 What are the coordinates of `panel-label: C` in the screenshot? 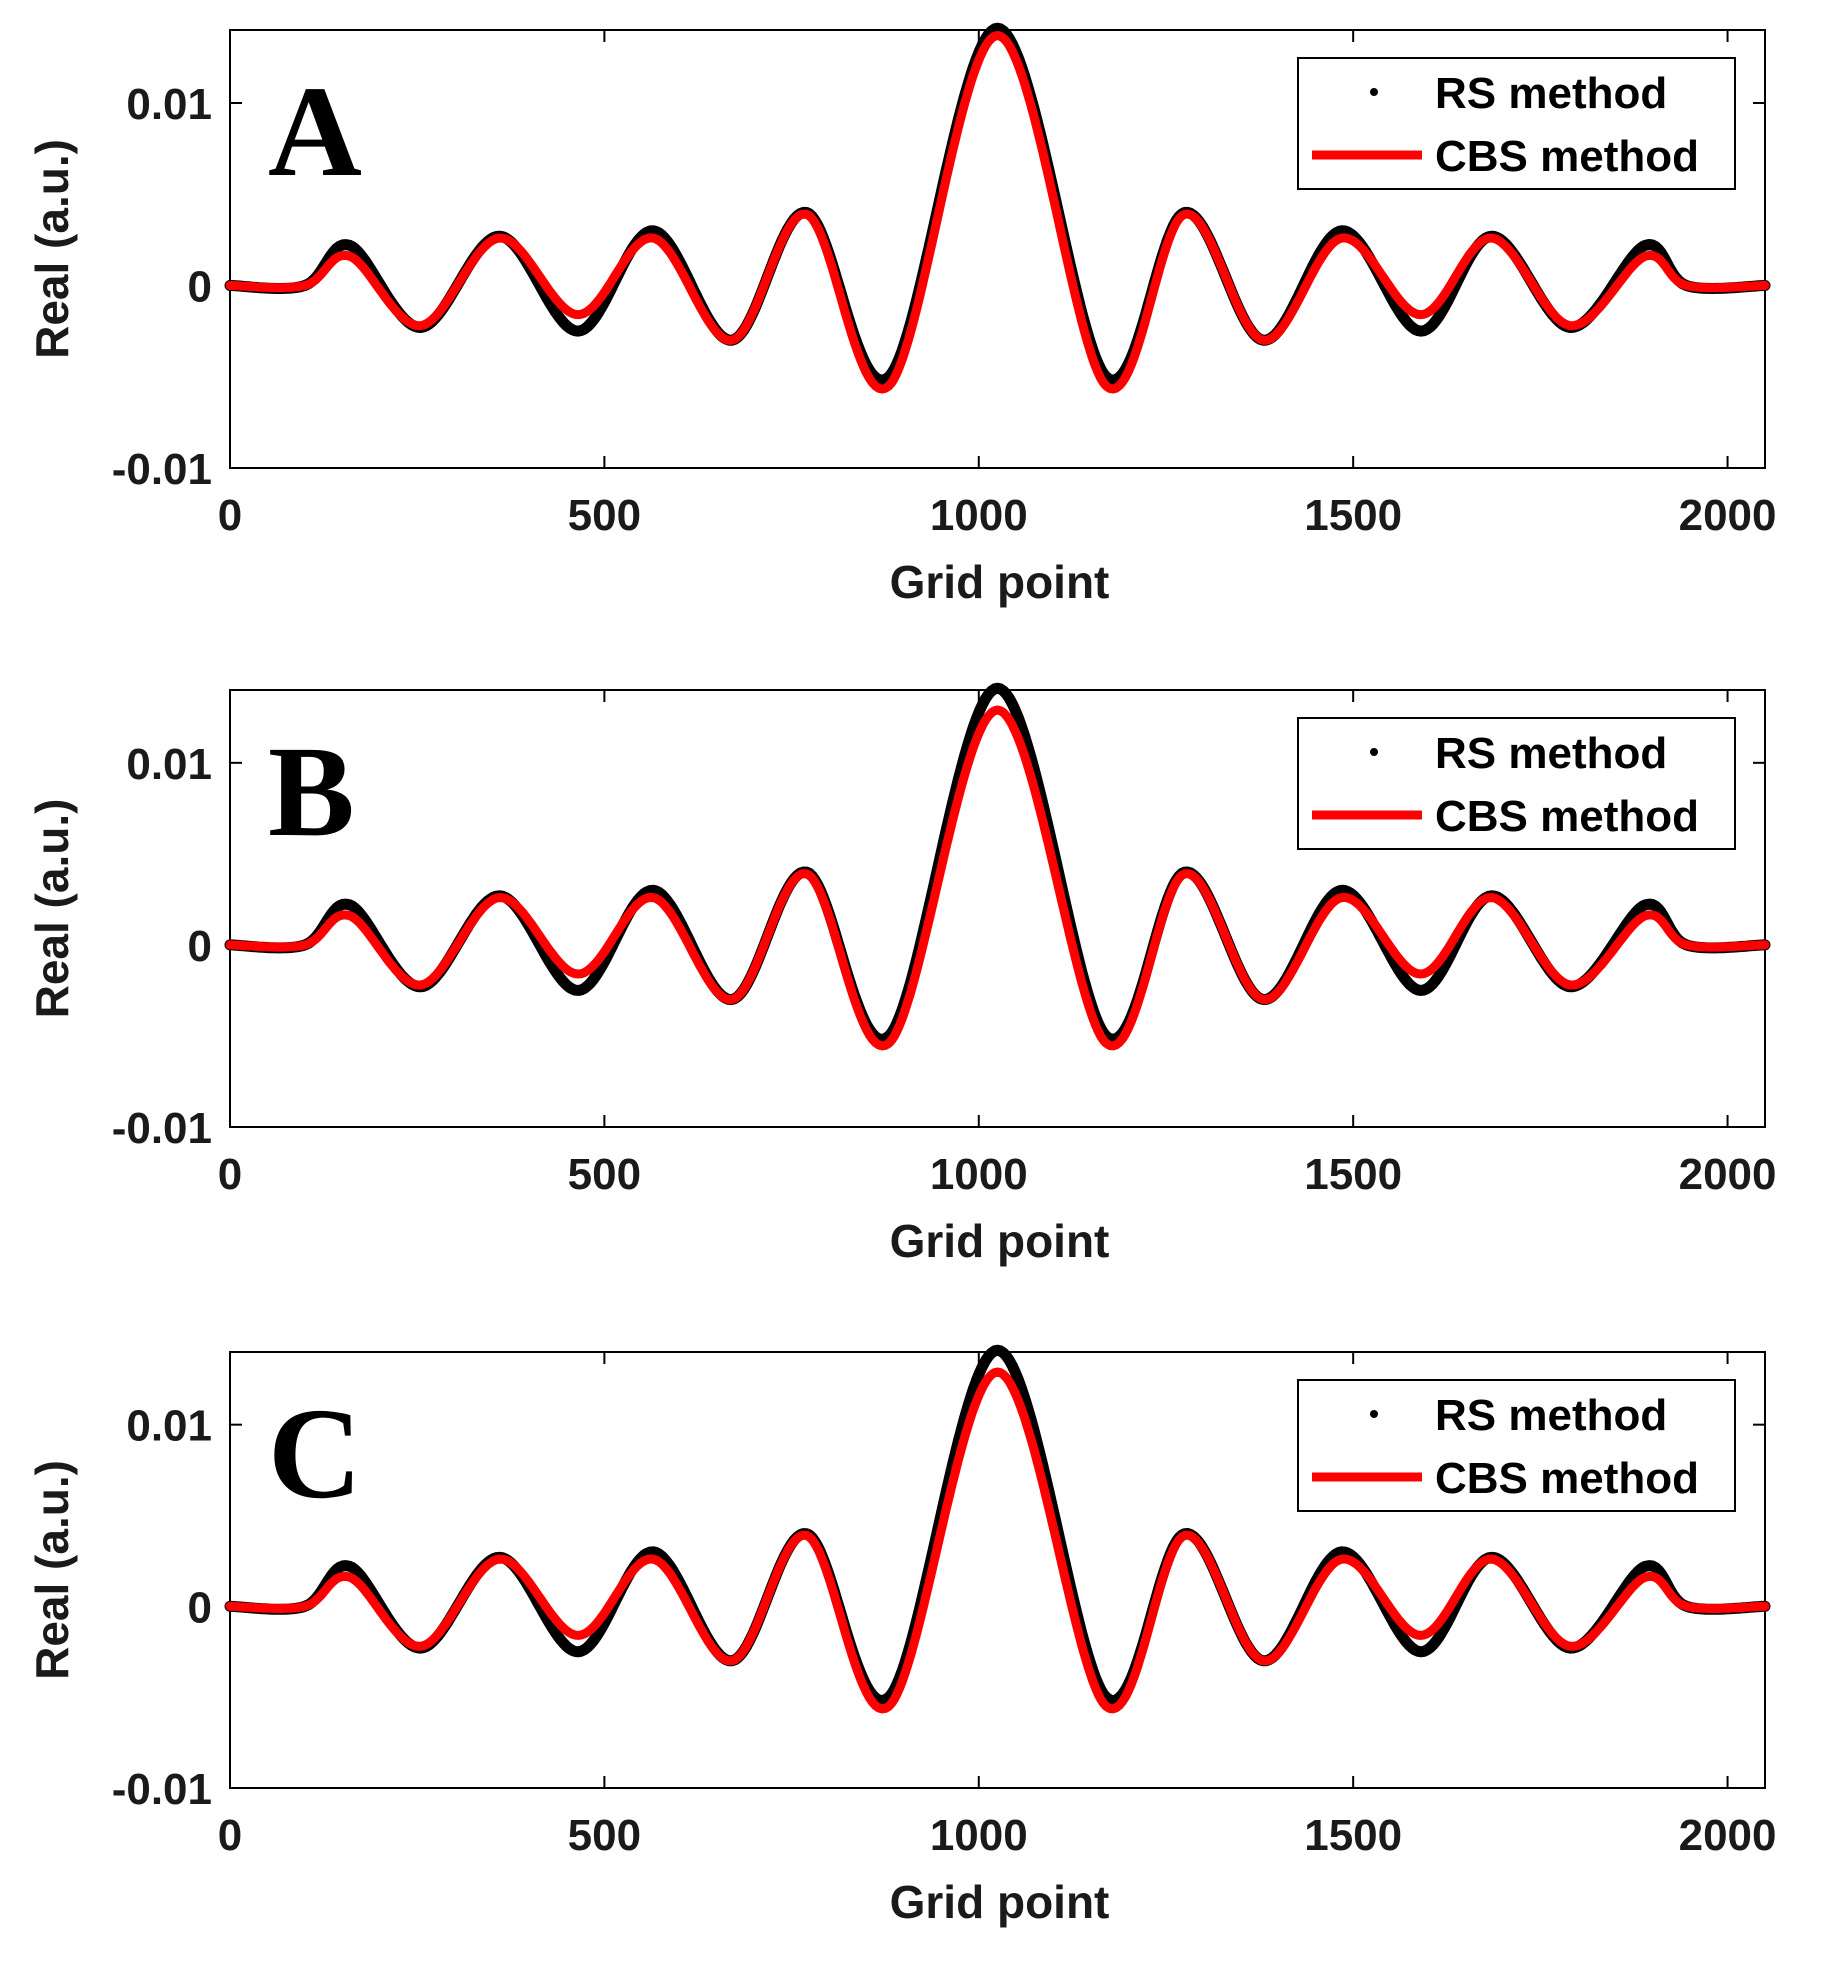 It's located at (315, 1454).